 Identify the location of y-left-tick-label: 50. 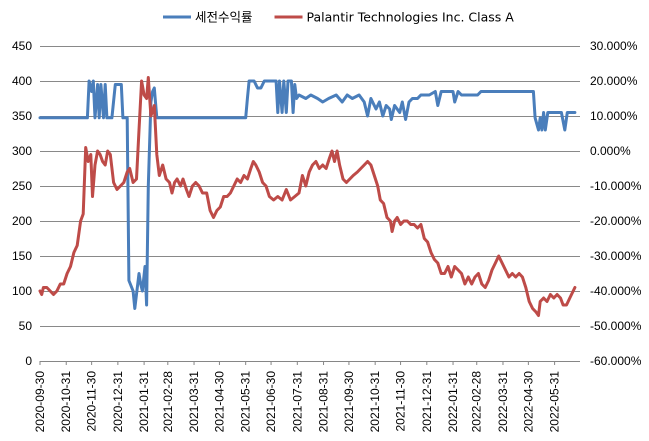
(26, 326).